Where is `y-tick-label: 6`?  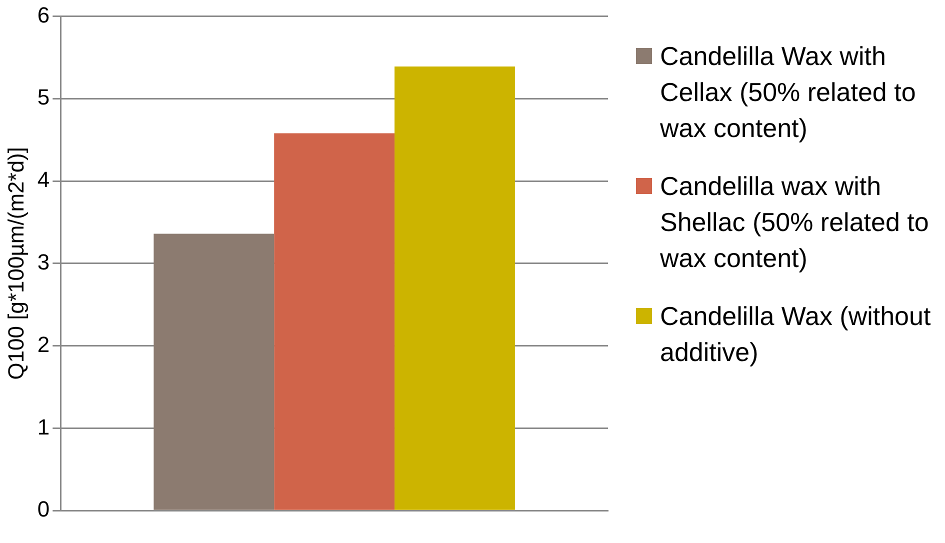
y-tick-label: 6 is located at coordinates (43, 15).